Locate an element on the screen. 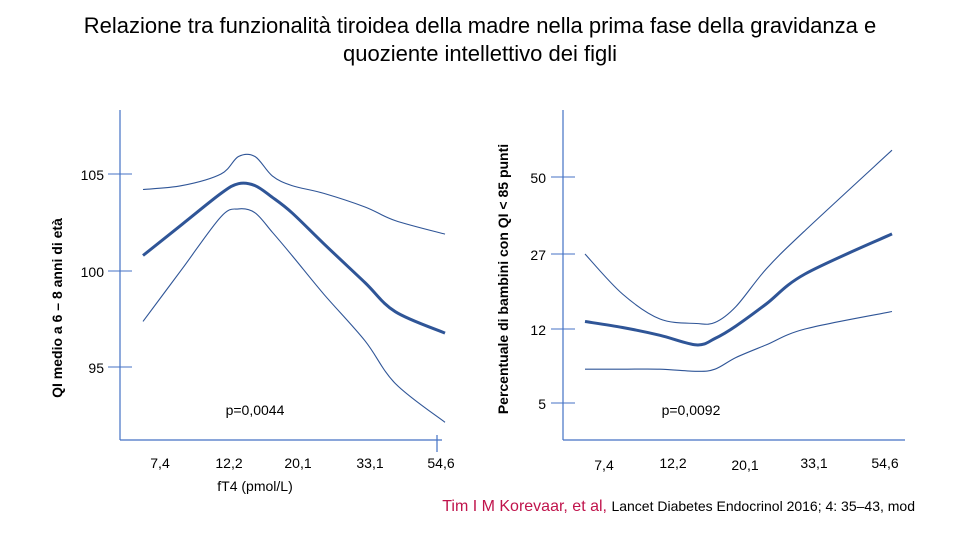 This screenshot has width=960, height=540. y-tick-label: 95 is located at coordinates (96, 368).